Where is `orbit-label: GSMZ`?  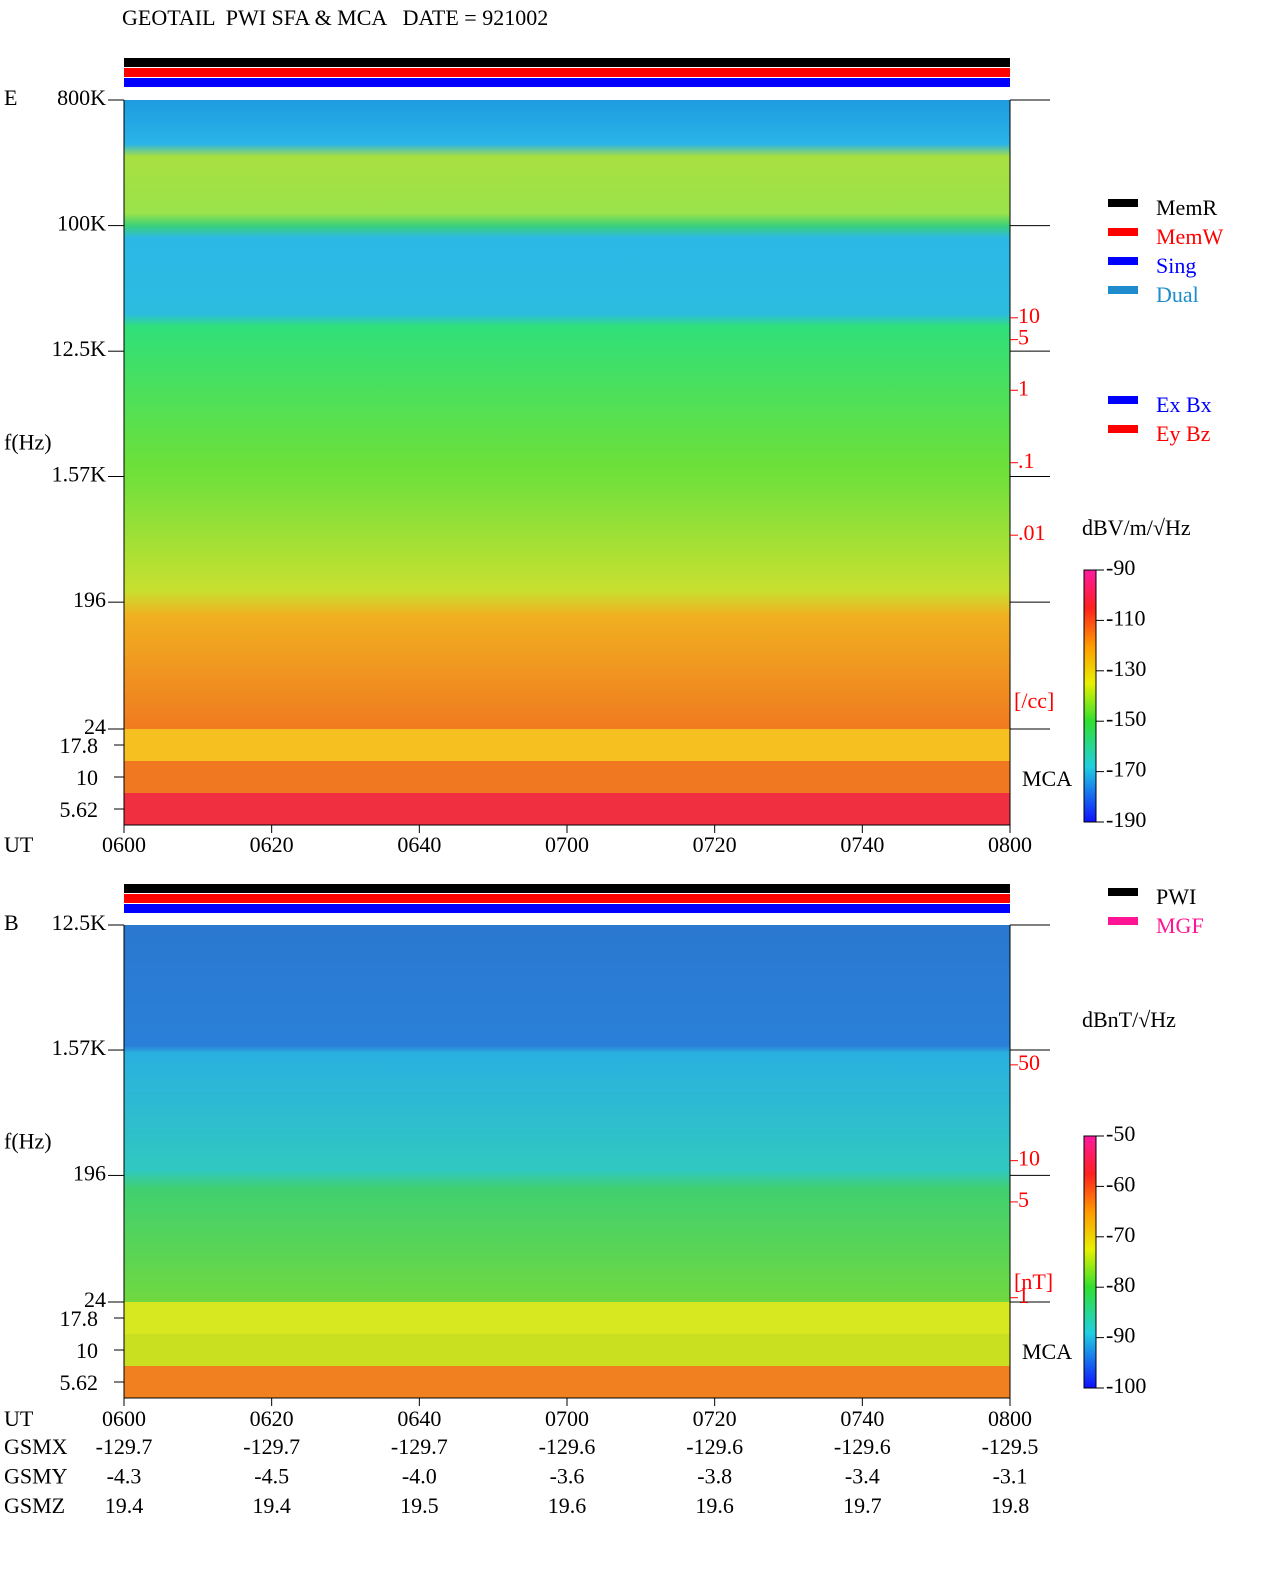 orbit-label: GSMZ is located at coordinates (34, 1505).